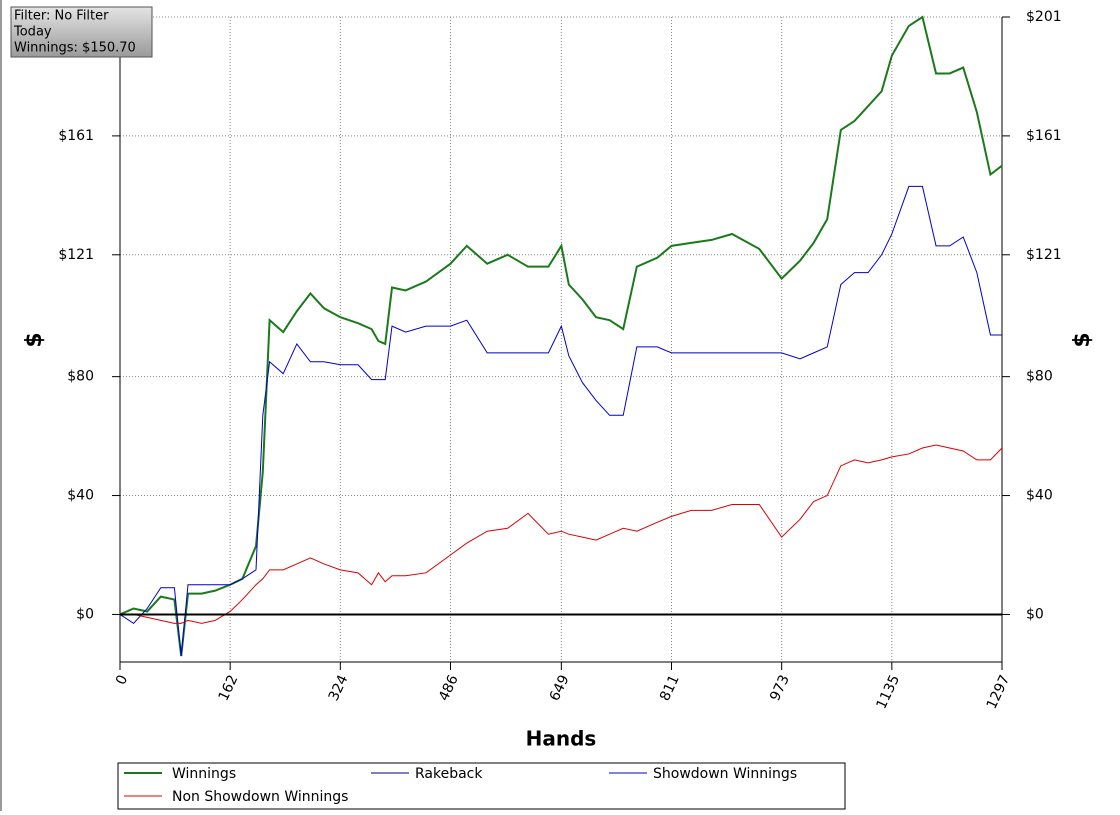 This screenshot has width=1120, height=815. I want to click on x-tick-label: 486, so click(449, 688).